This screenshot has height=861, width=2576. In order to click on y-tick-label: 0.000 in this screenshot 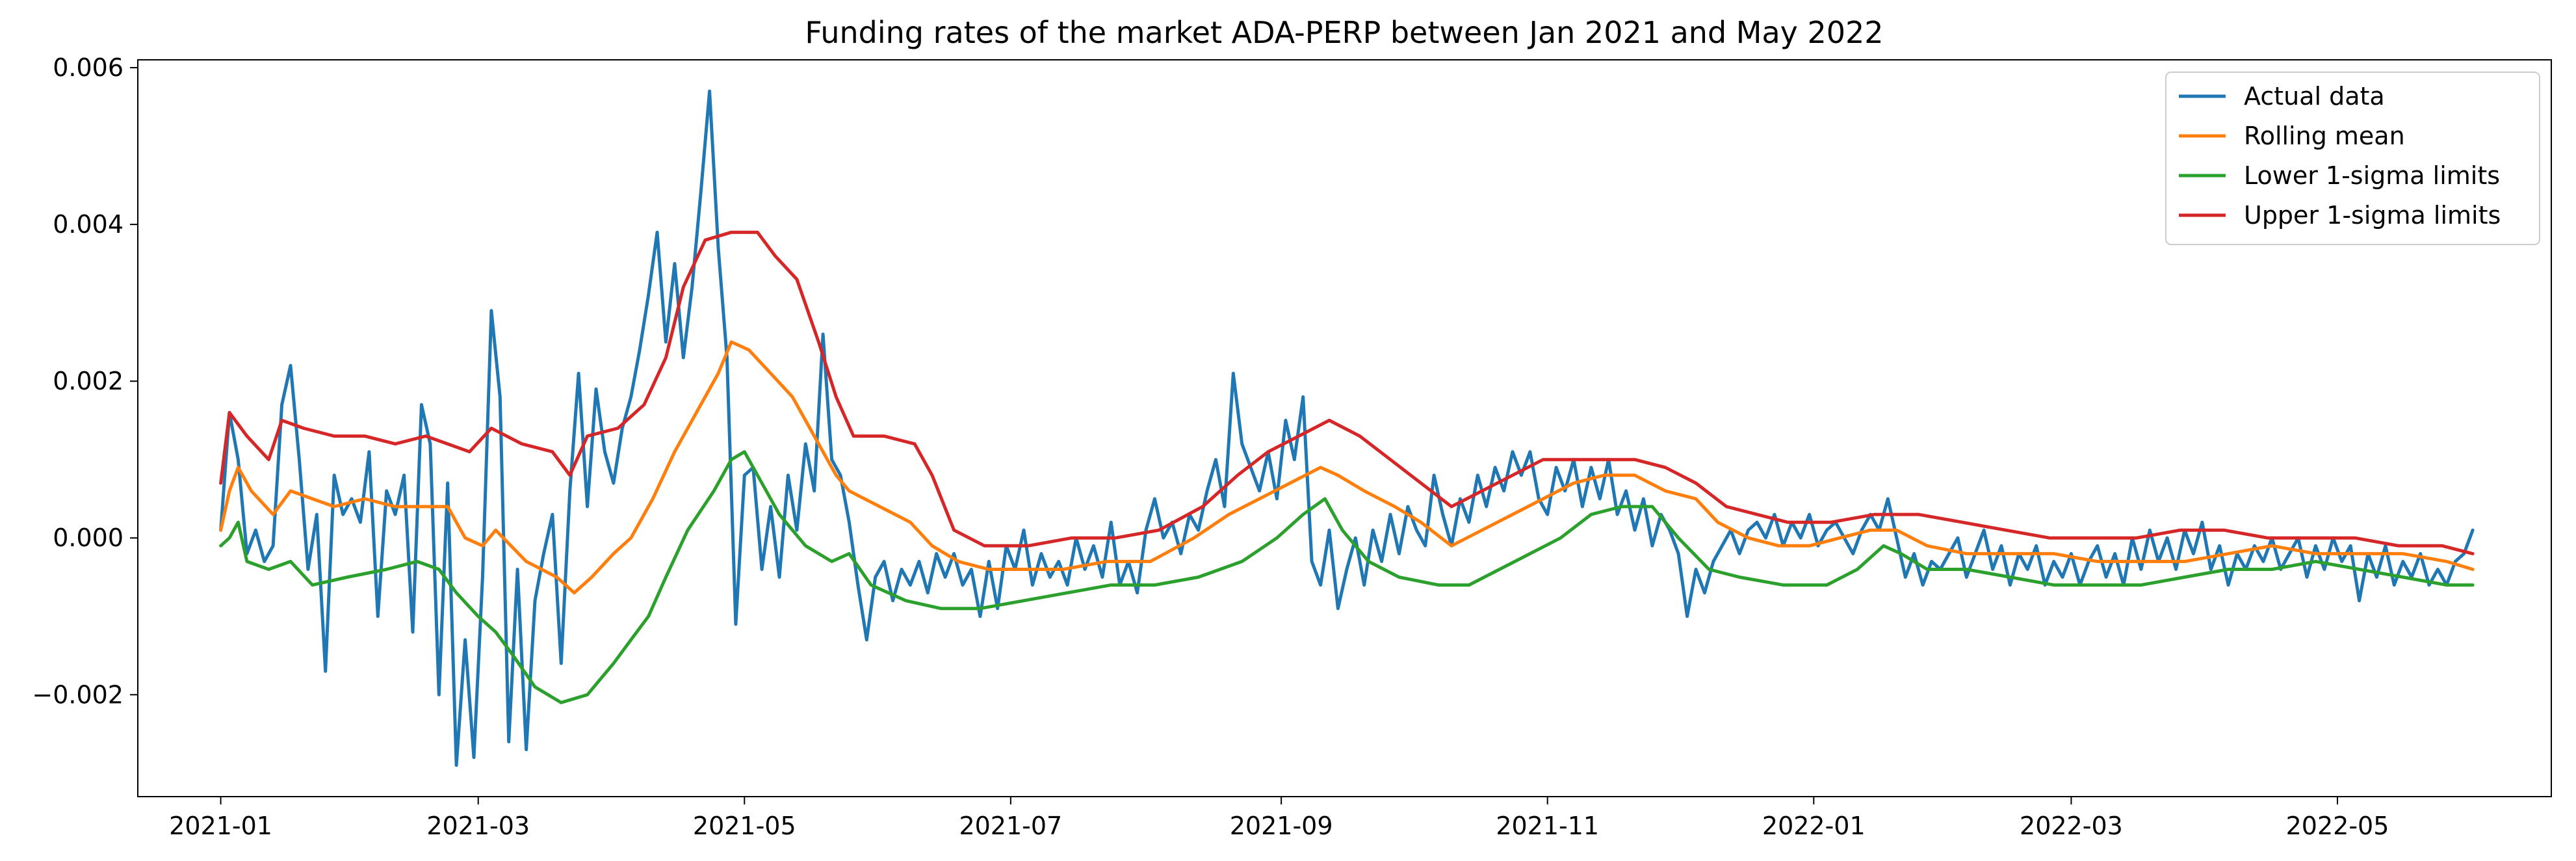, I will do `click(88, 537)`.